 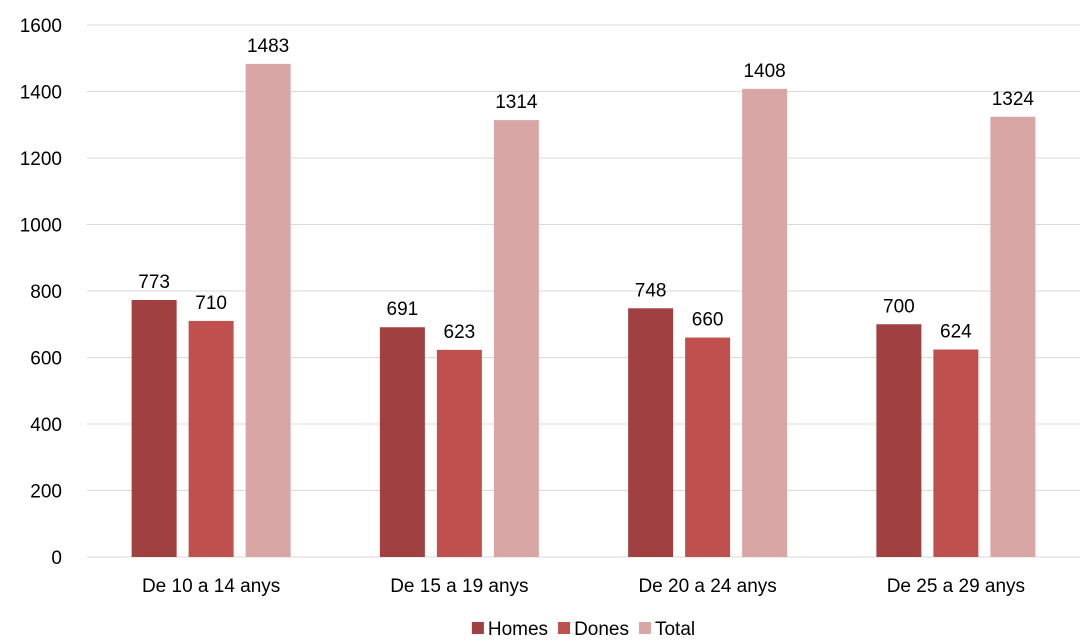 What do you see at coordinates (899, 306) in the screenshot?
I see `data-label: 700` at bounding box center [899, 306].